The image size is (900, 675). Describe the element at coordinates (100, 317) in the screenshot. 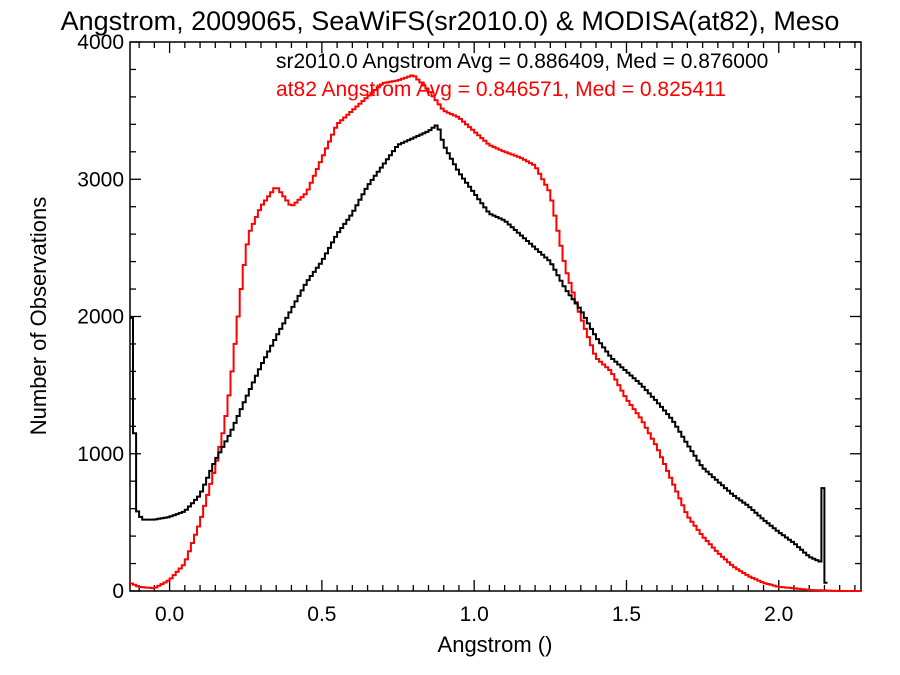

I see `y-tick-label: 2000` at that location.